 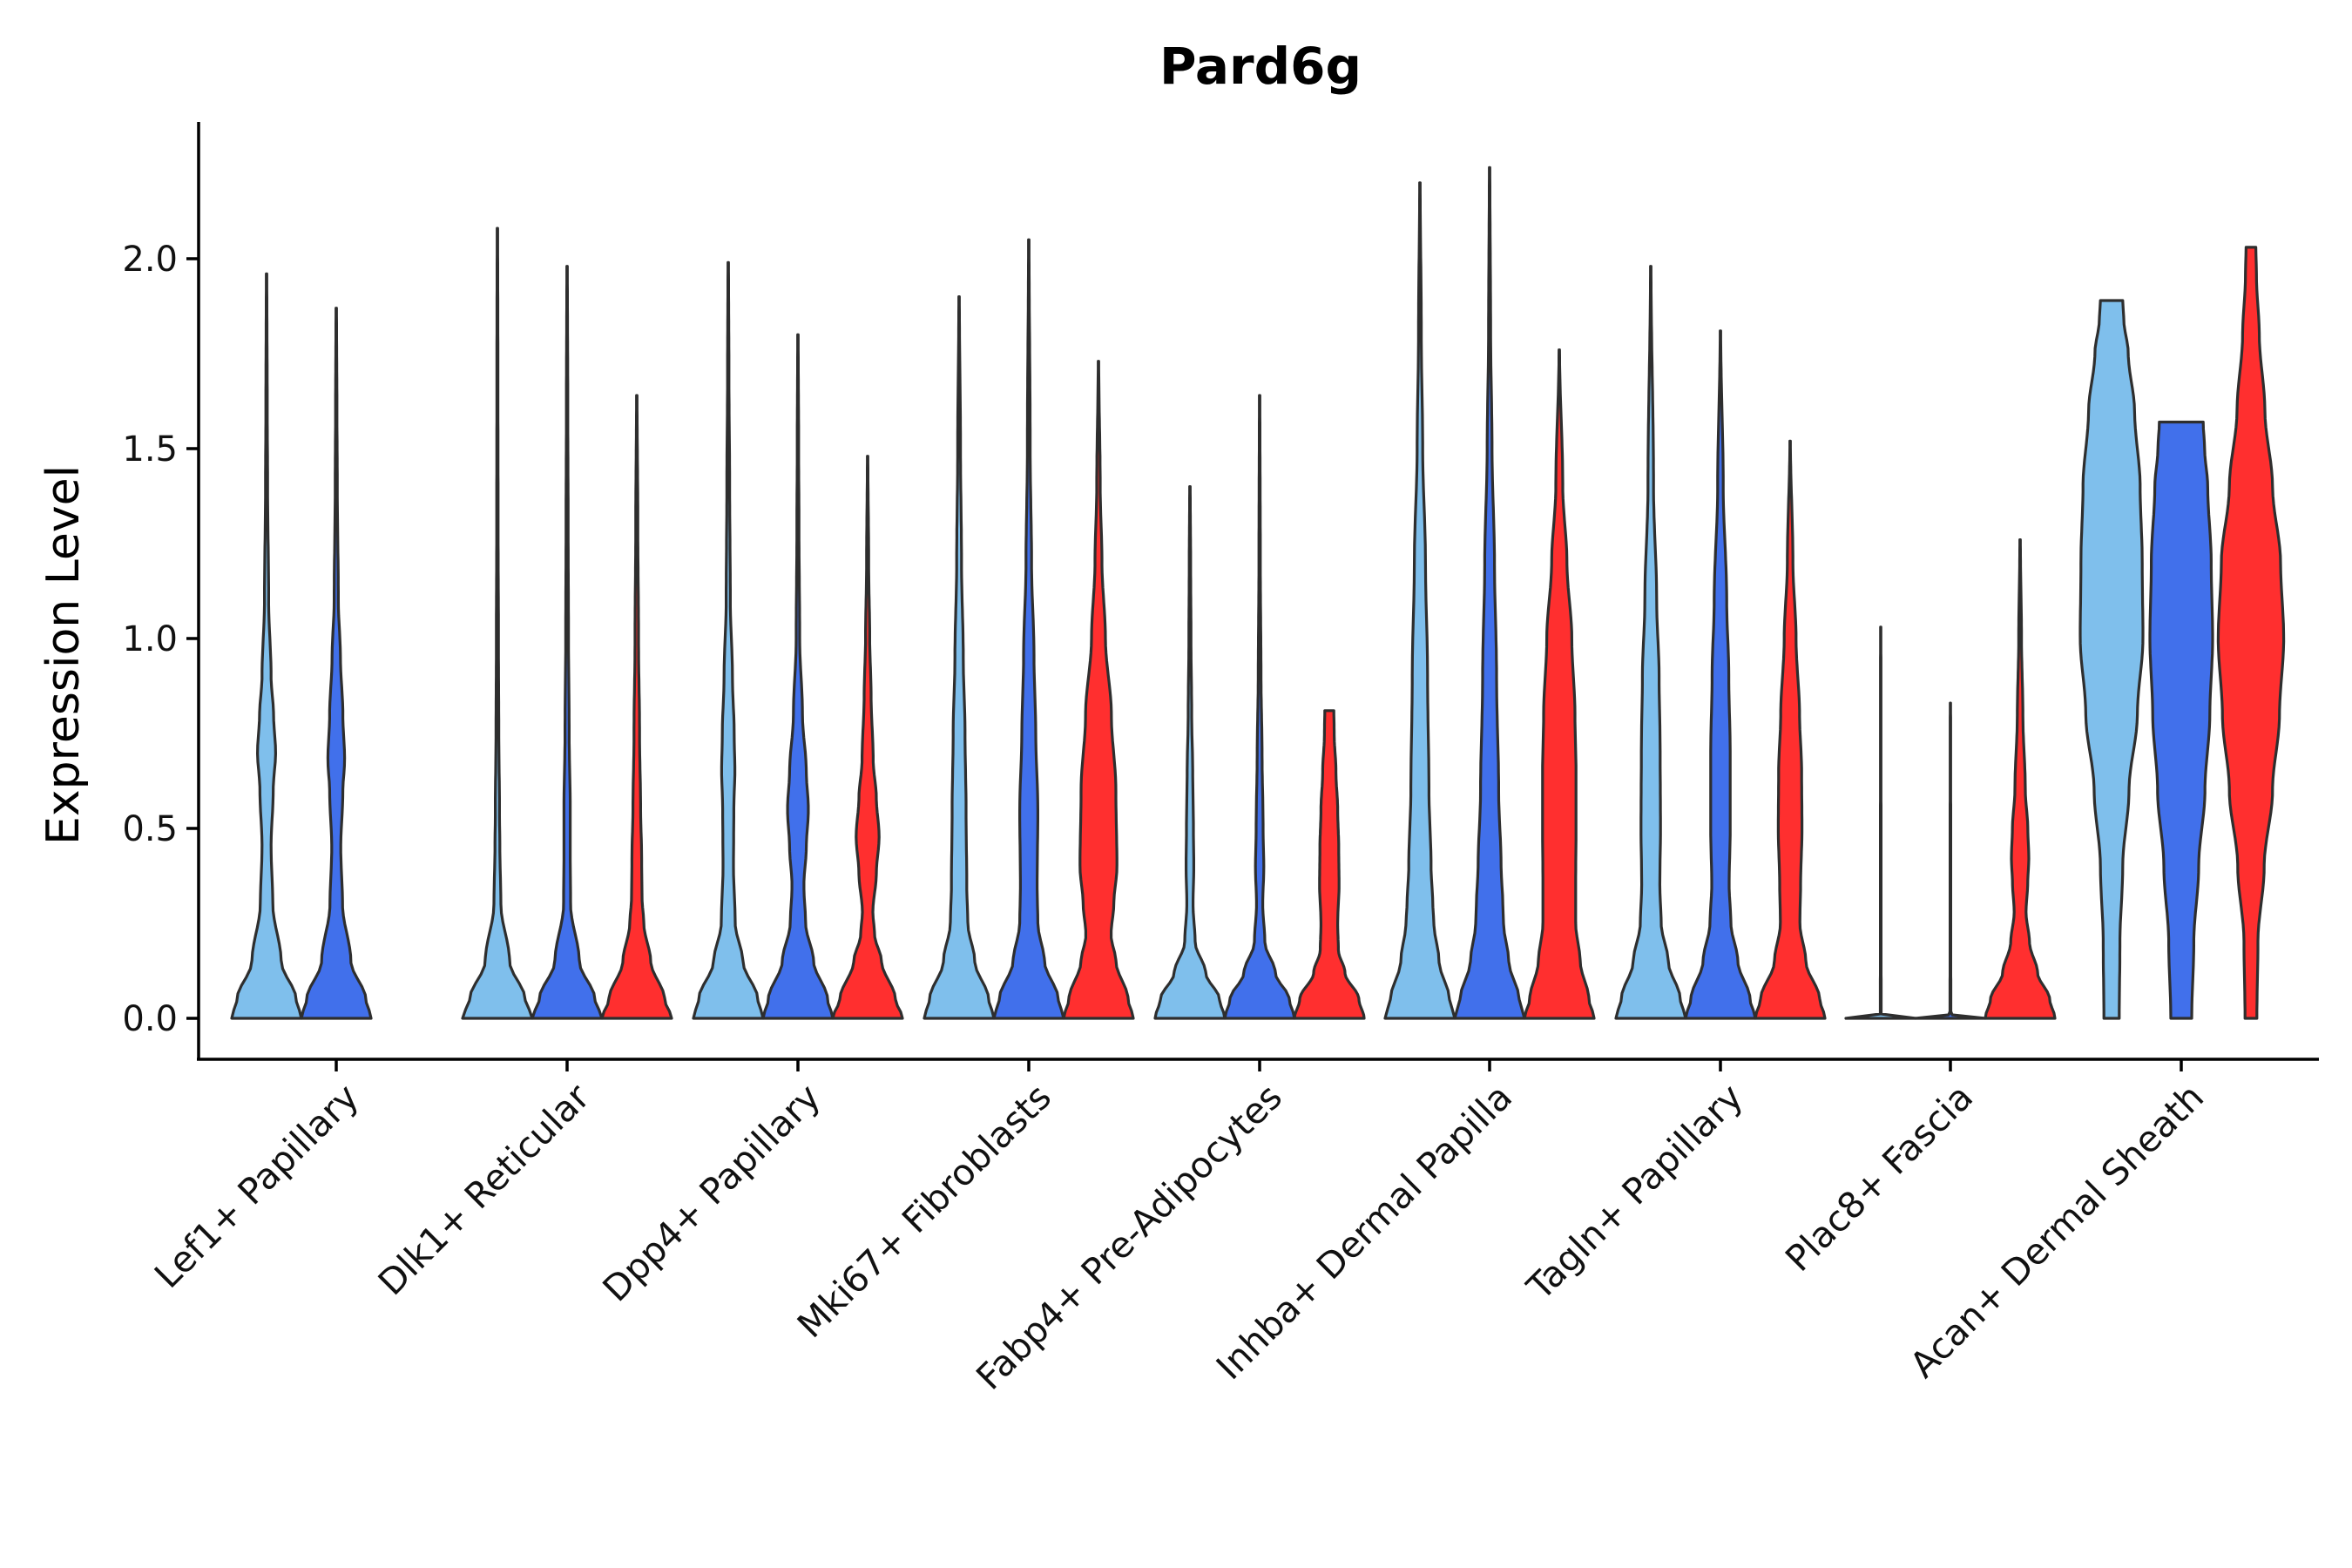 What do you see at coordinates (150, 829) in the screenshot?
I see `y-tick-label: 0.5` at bounding box center [150, 829].